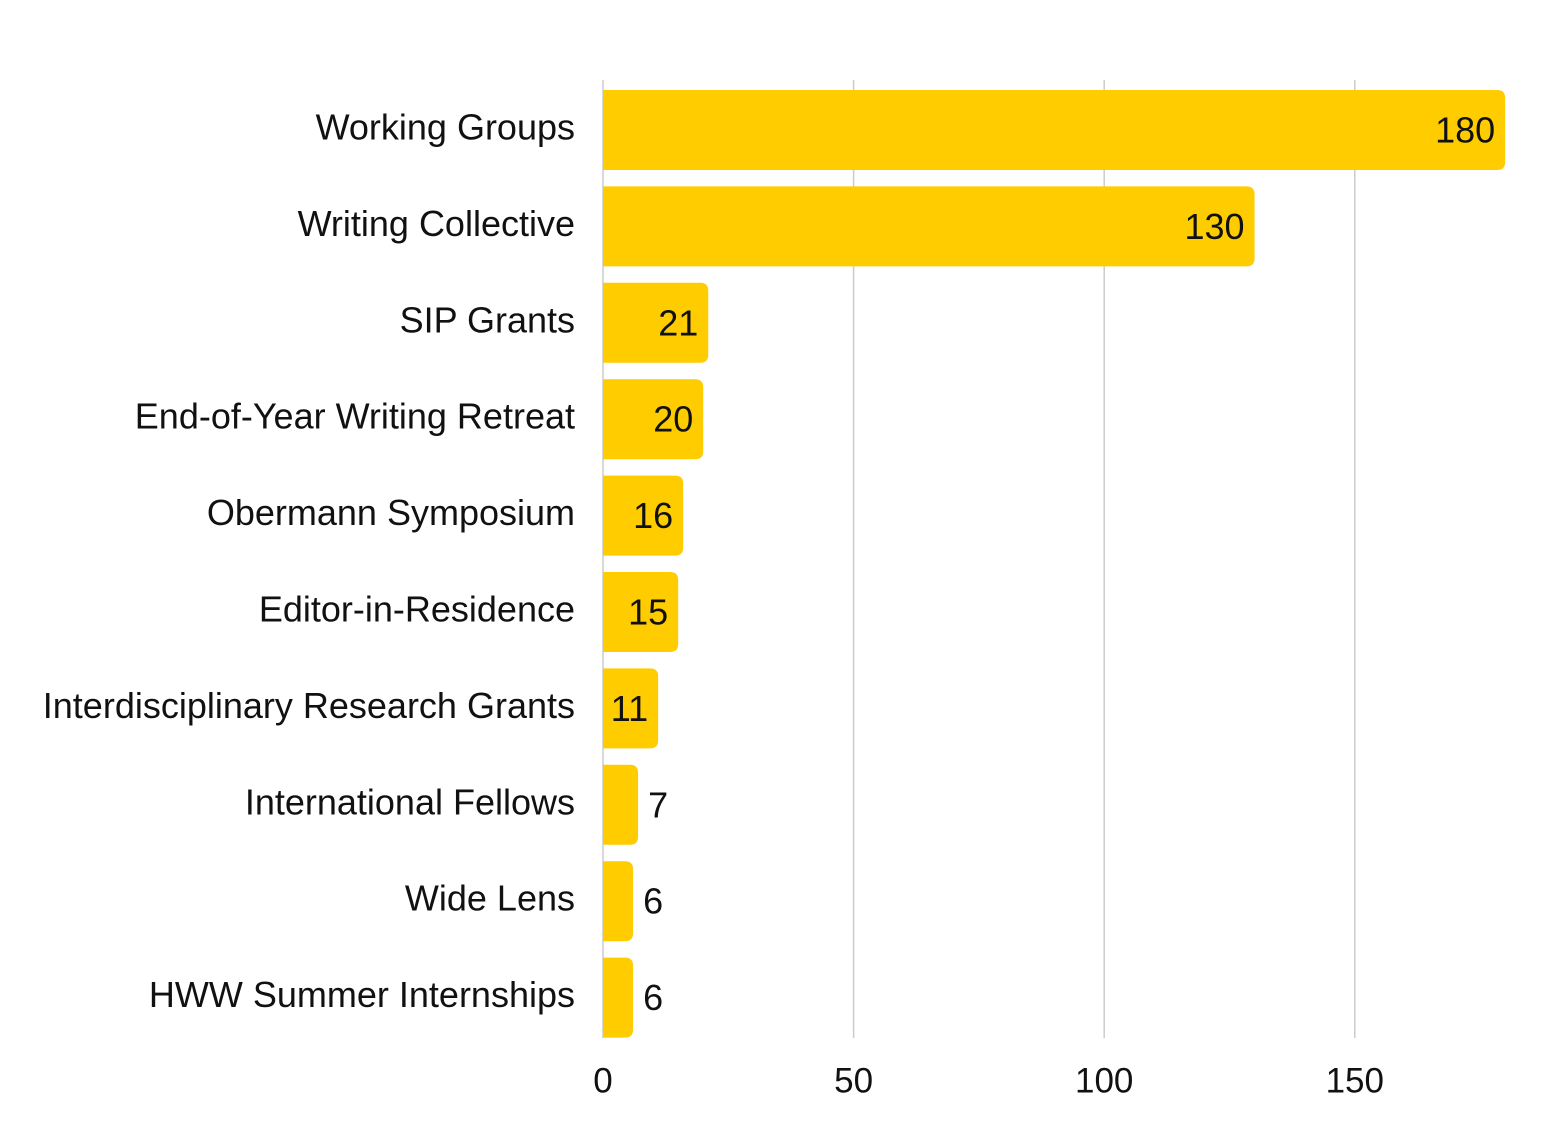 The width and height of the screenshot is (1541, 1135). I want to click on x-tick-label: 100, so click(1104, 1080).